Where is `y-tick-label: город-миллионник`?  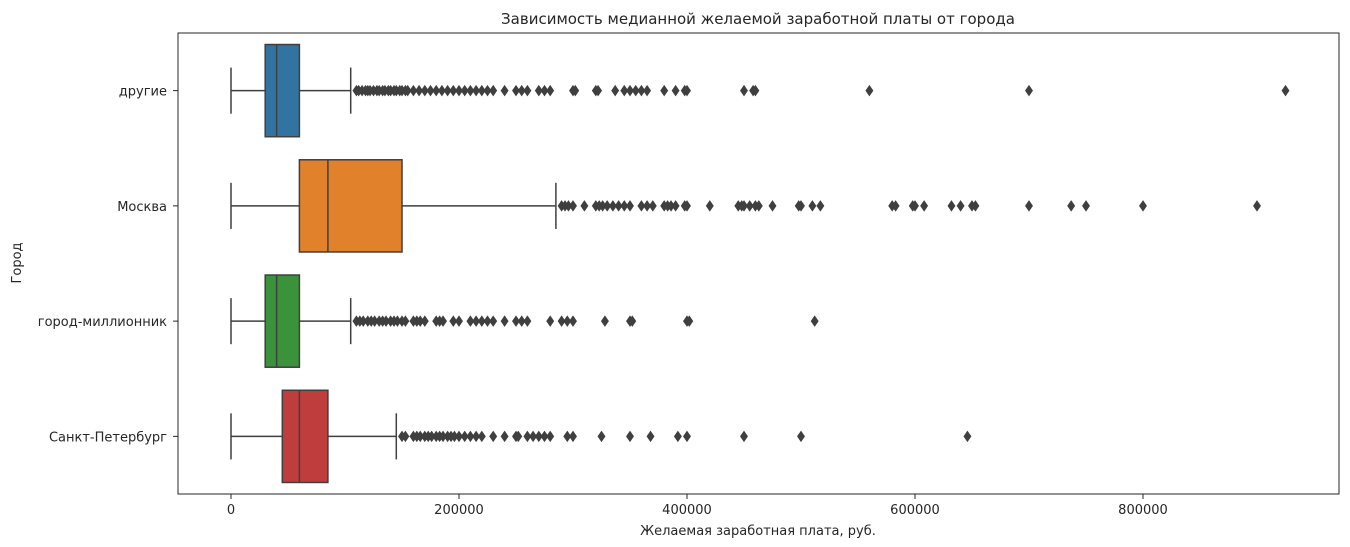
y-tick-label: город-миллионник is located at coordinates (102, 322).